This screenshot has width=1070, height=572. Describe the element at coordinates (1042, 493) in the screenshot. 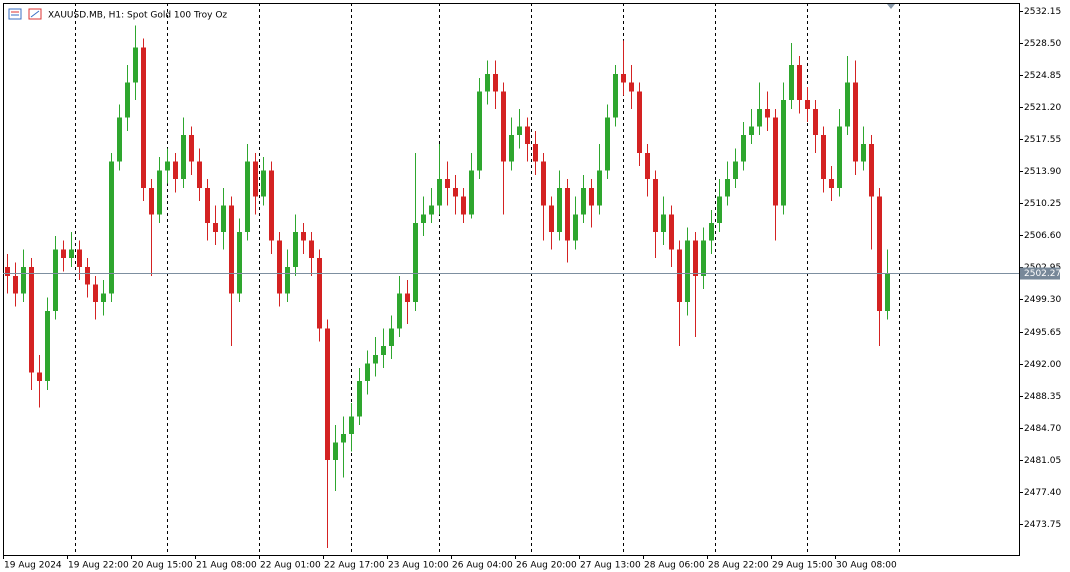

I see `y-tick-label: 2477.40` at that location.